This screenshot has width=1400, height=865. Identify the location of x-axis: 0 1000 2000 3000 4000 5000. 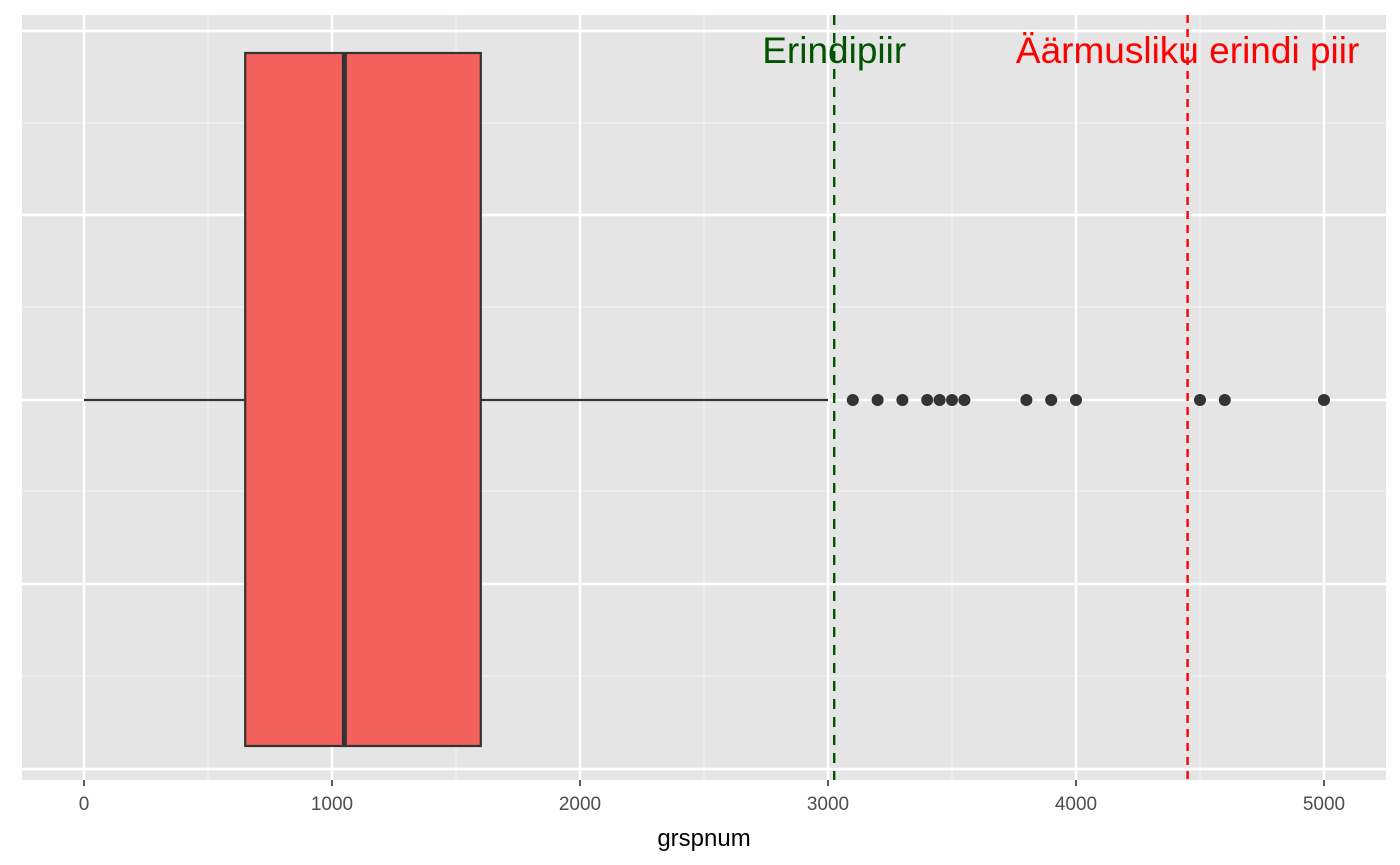
(712, 797).